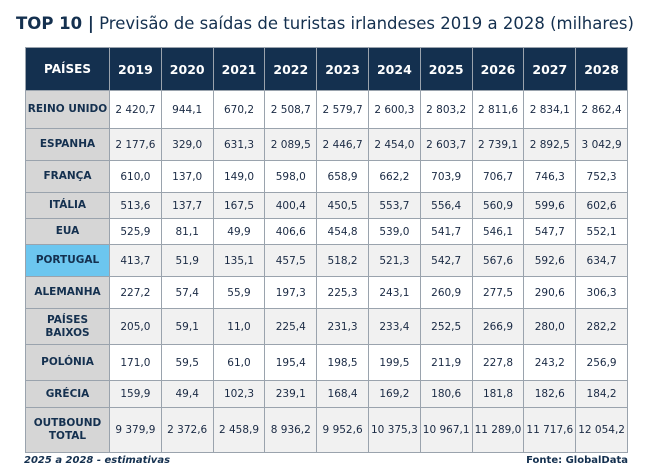 This screenshot has width=650, height=471. I want to click on value-cell: 11 717,6, so click(550, 430).